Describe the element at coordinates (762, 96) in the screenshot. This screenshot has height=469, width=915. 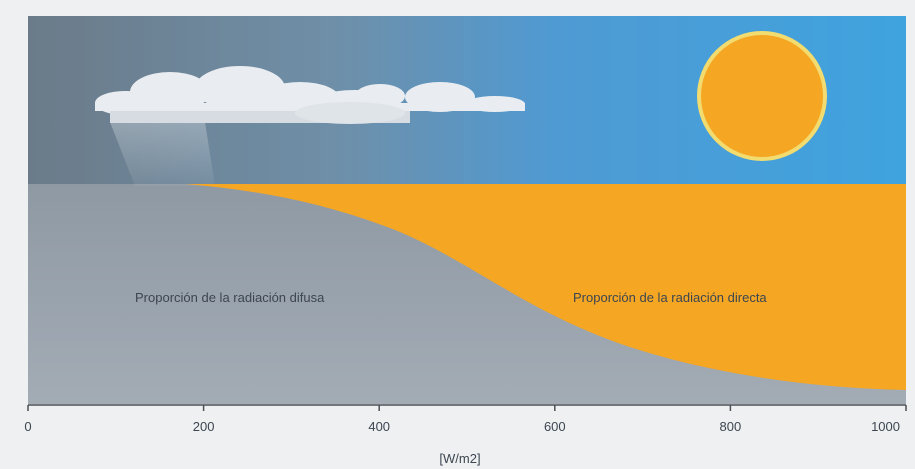
I see `sun-icon` at that location.